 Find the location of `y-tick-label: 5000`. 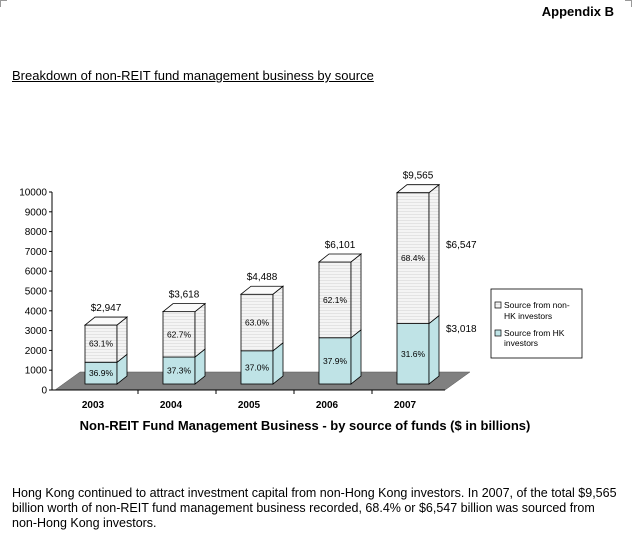

y-tick-label: 5000 is located at coordinates (36, 292).